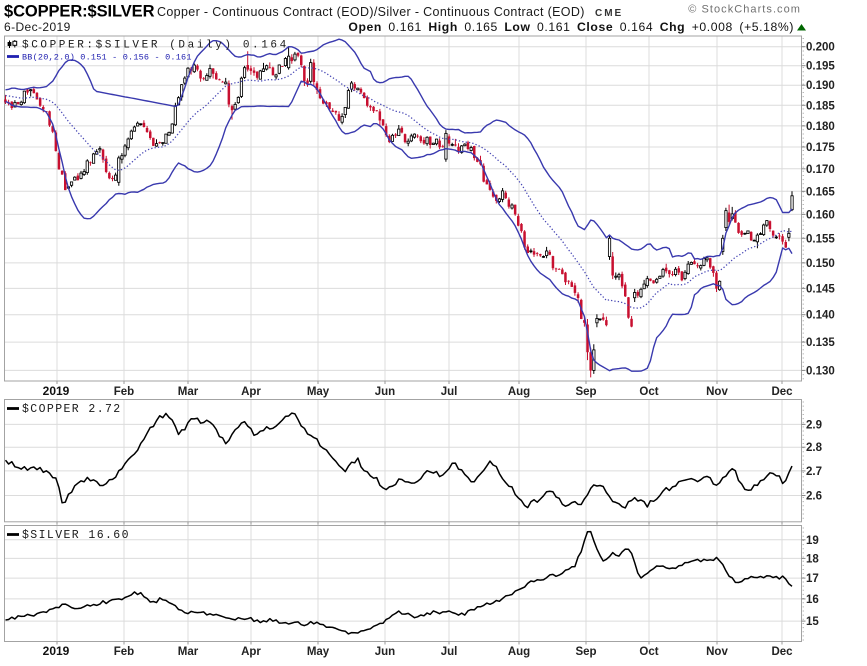  Describe the element at coordinates (72, 409) in the screenshot. I see `svg-text: $COPPER 2.72` at that location.